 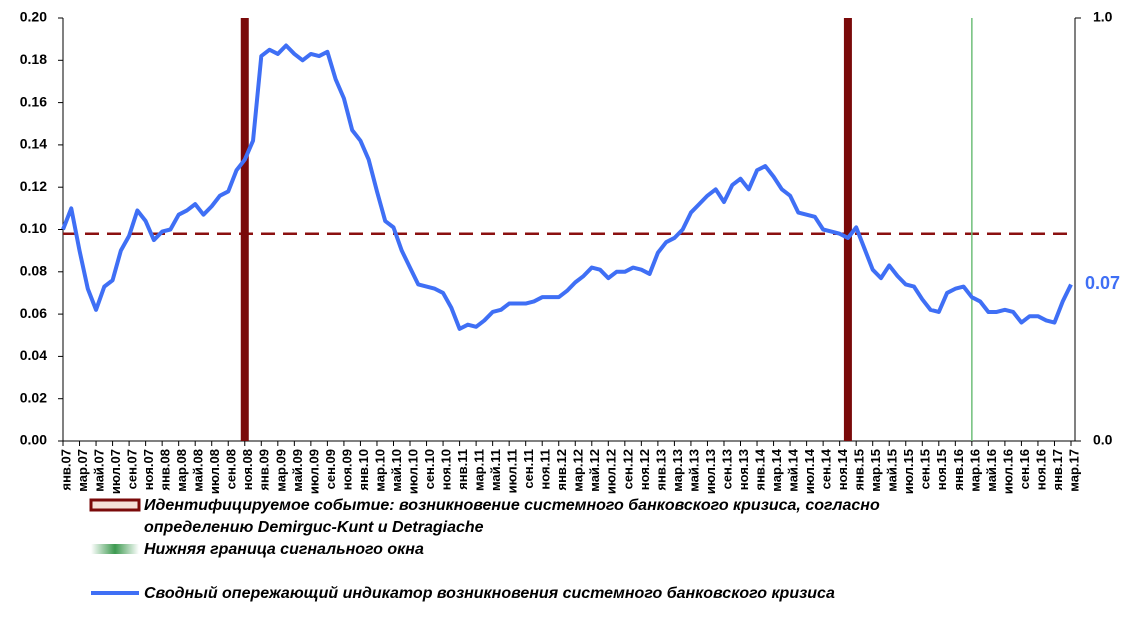 I want to click on x-tick-label: май.13, so click(x=693, y=470).